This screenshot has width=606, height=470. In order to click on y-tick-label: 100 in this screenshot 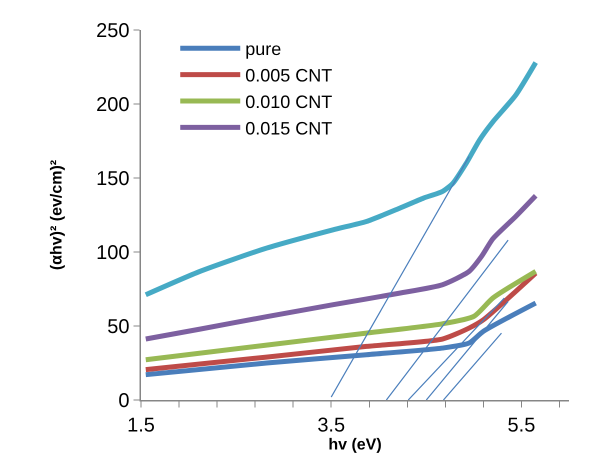, I will do `click(113, 253)`.